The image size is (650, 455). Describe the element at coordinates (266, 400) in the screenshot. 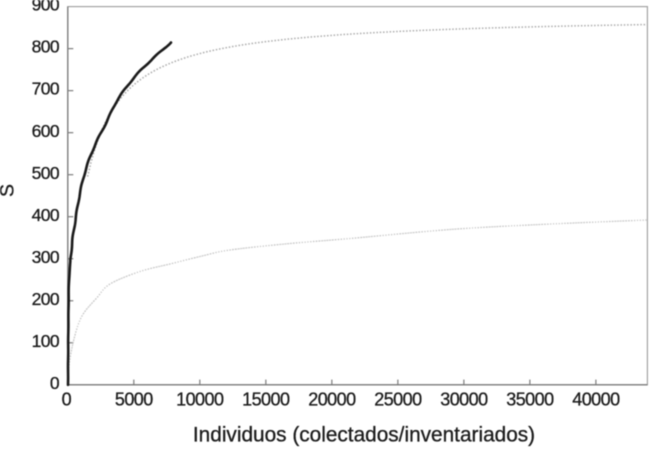

I see `svg-text: 15000` at that location.